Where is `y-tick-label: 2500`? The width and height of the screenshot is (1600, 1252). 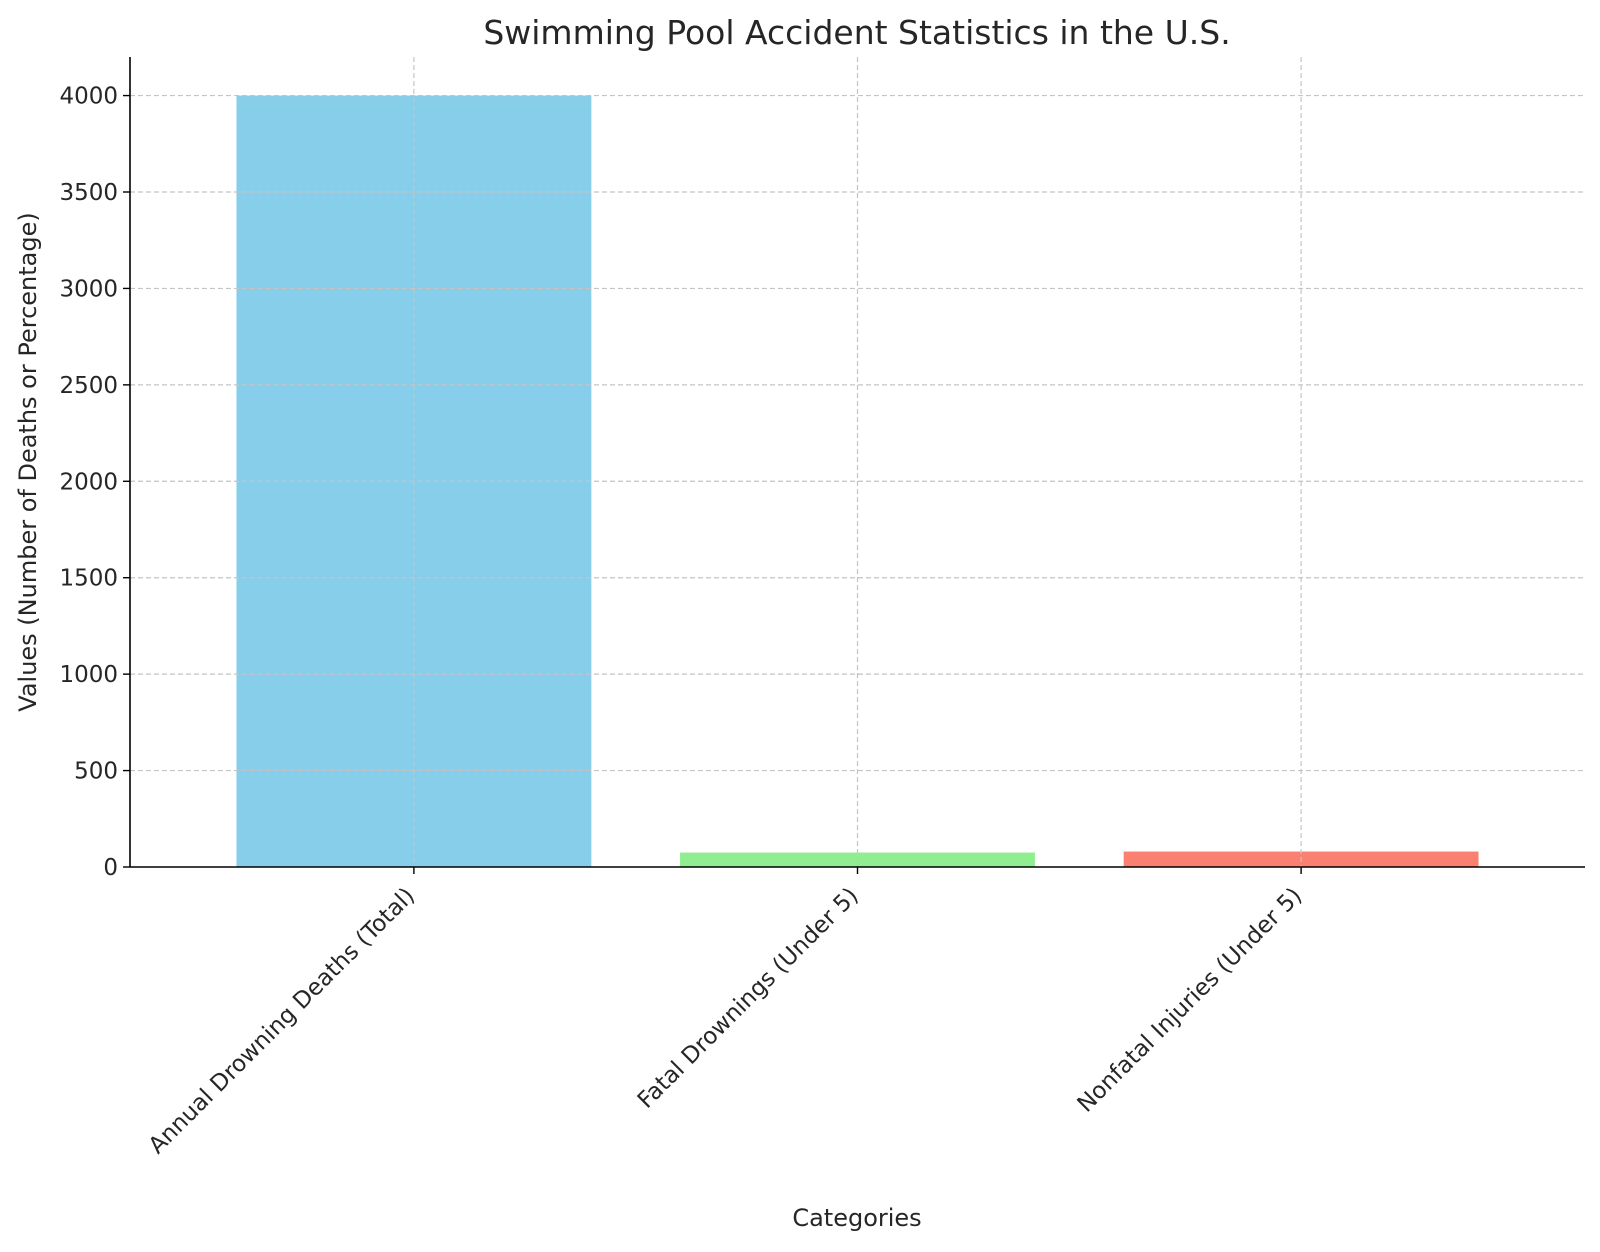
y-tick-label: 2500 is located at coordinates (88, 386).